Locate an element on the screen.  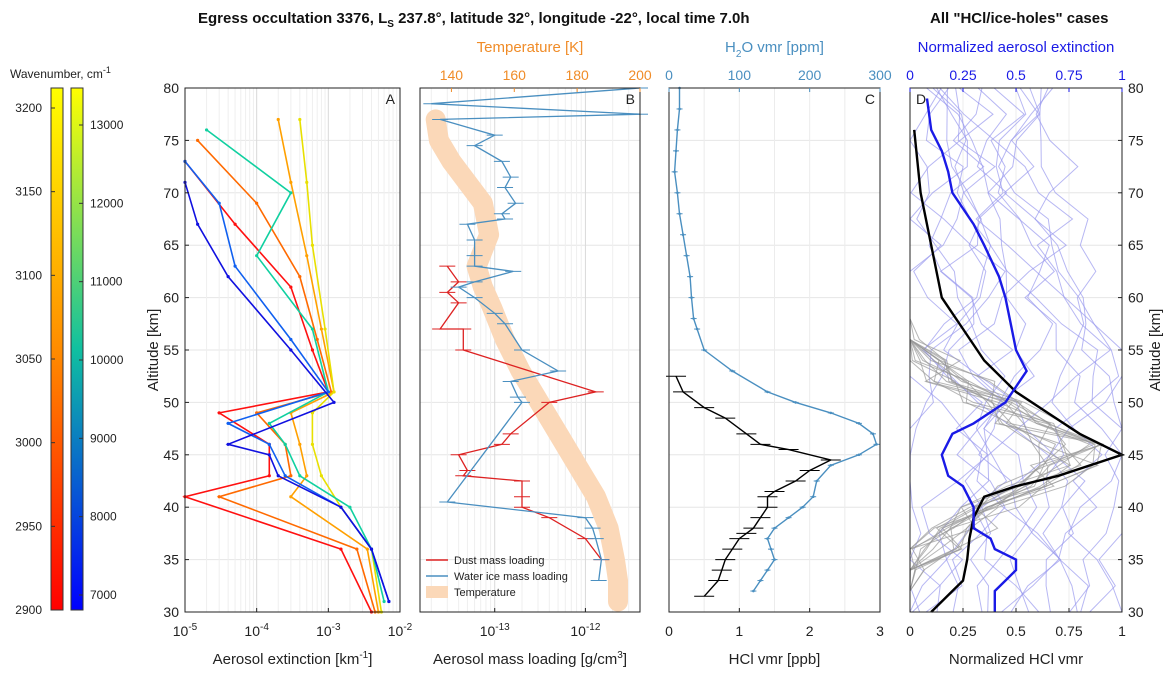
panel-b-series-line is located at coordinates (520, 412).